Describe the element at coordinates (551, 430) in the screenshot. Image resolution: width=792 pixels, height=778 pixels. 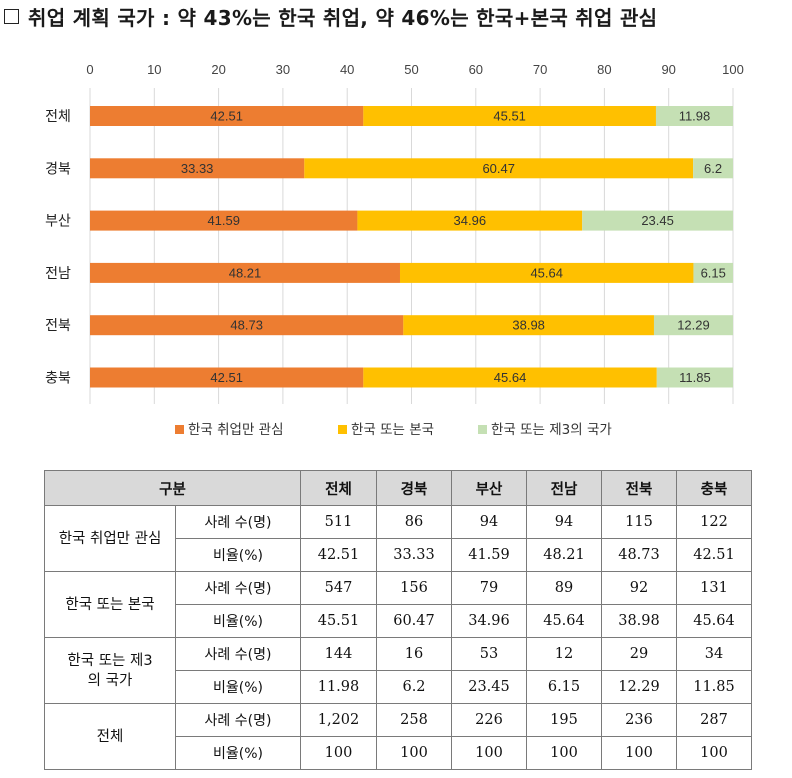
I see `legend-label: 한국 또는 제3의 국가` at that location.